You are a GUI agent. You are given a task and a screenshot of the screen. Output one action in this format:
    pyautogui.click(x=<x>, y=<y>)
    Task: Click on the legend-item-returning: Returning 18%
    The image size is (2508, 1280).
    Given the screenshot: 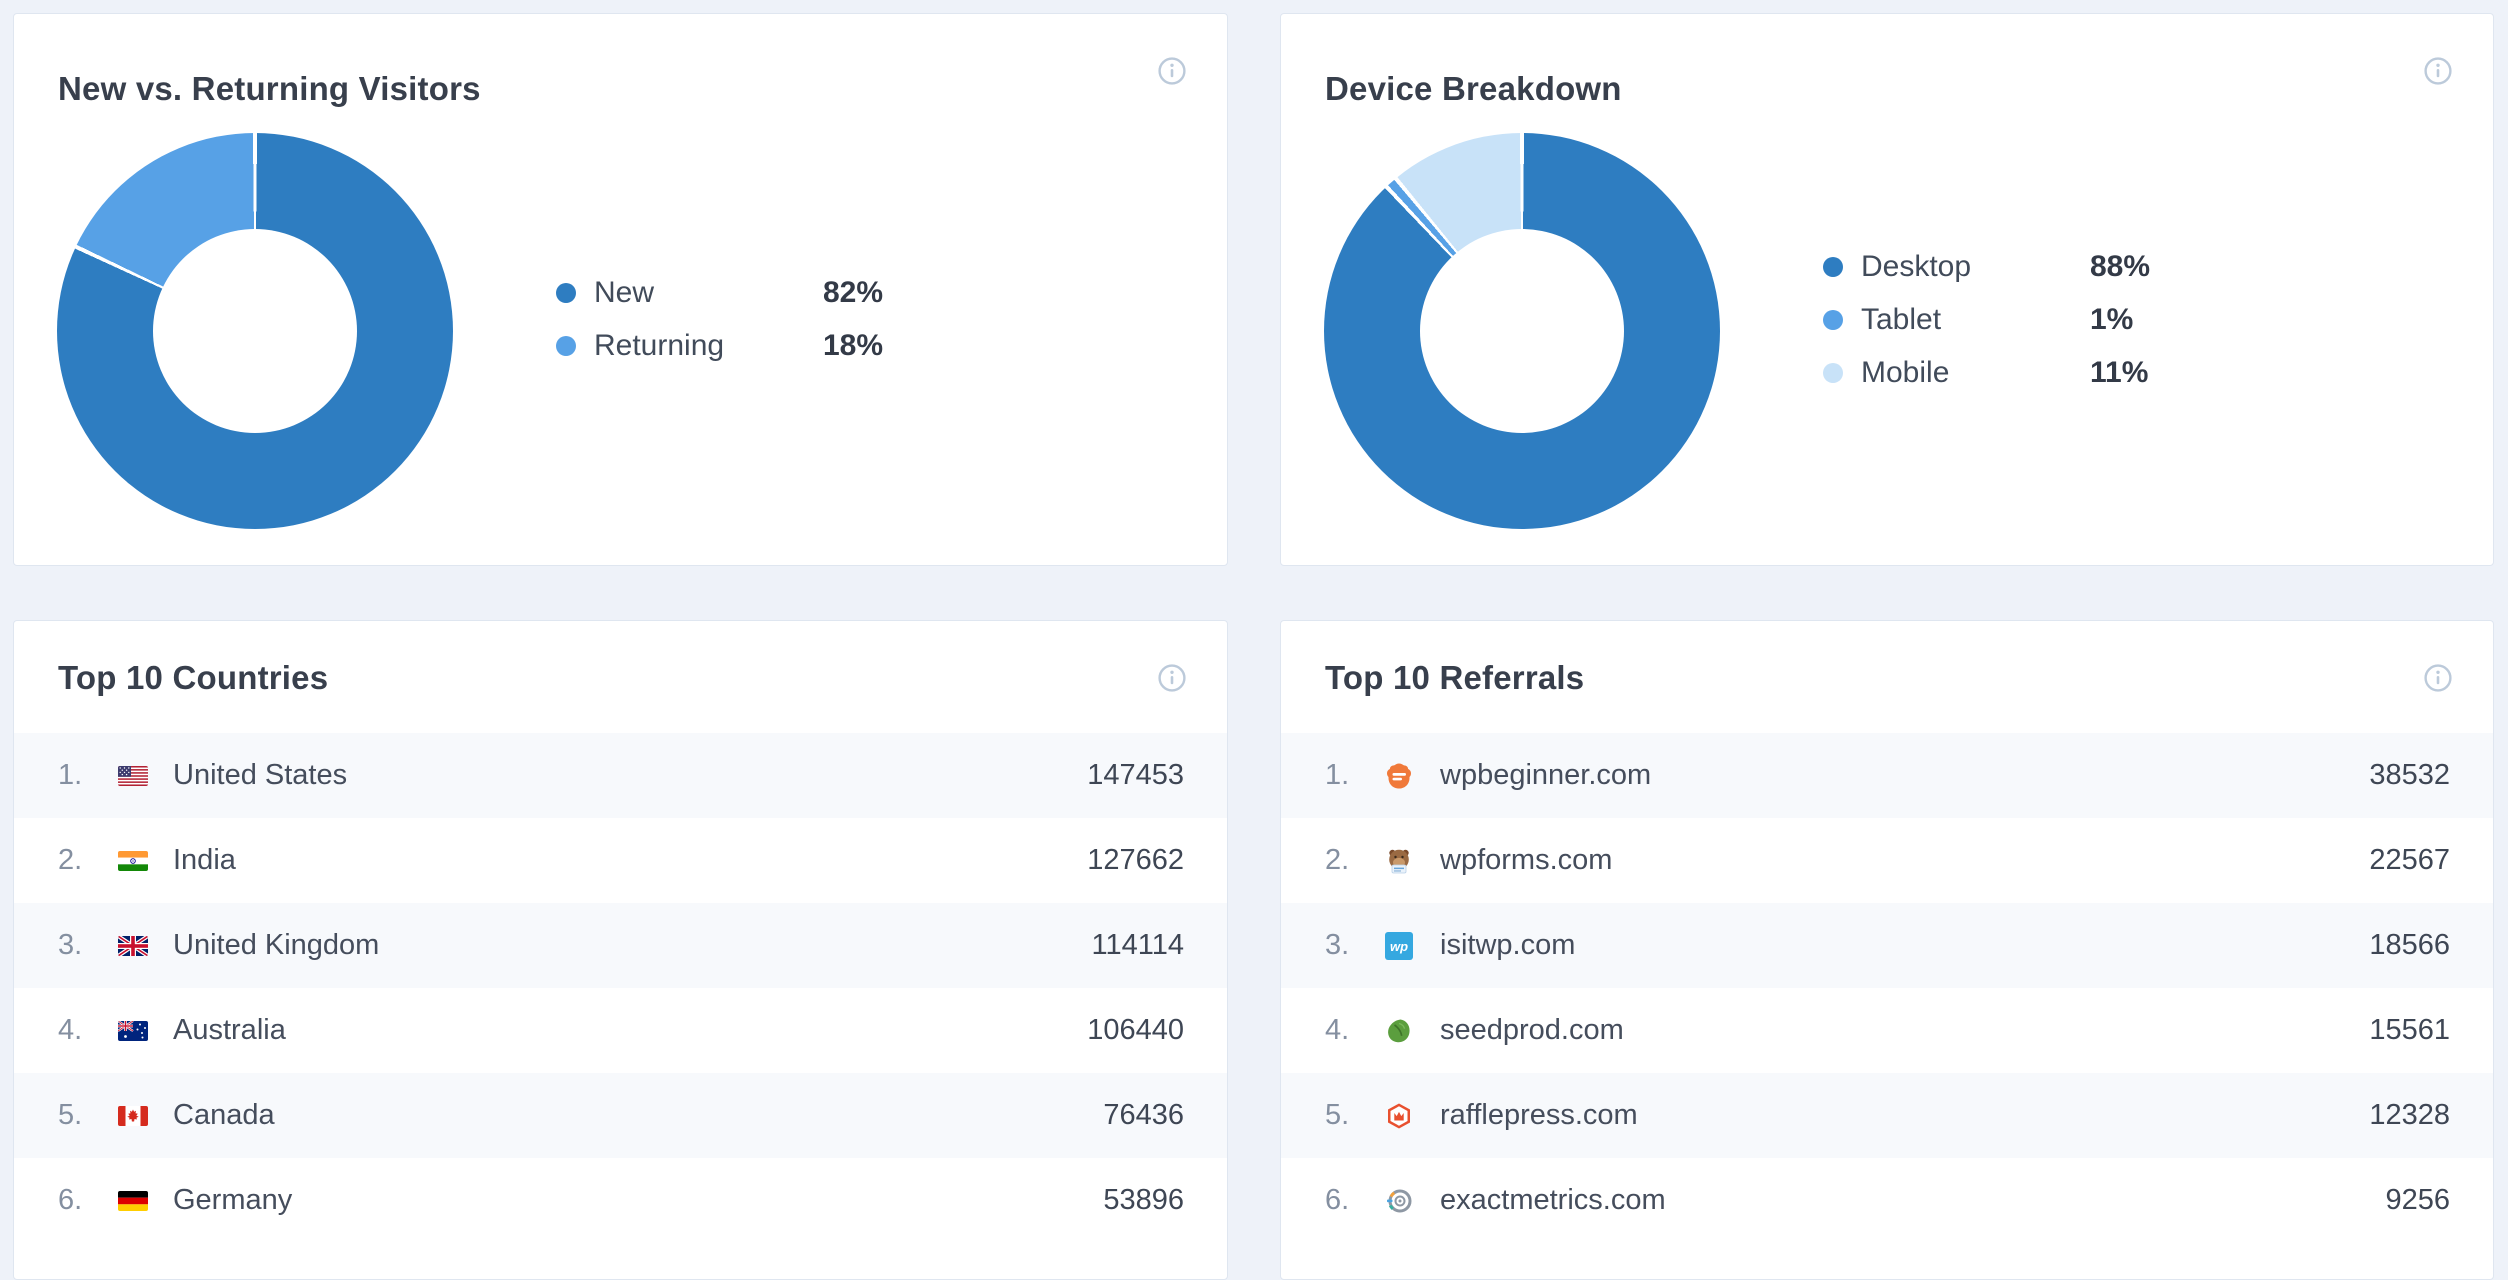 What is the action you would take?
    pyautogui.click(x=719, y=345)
    